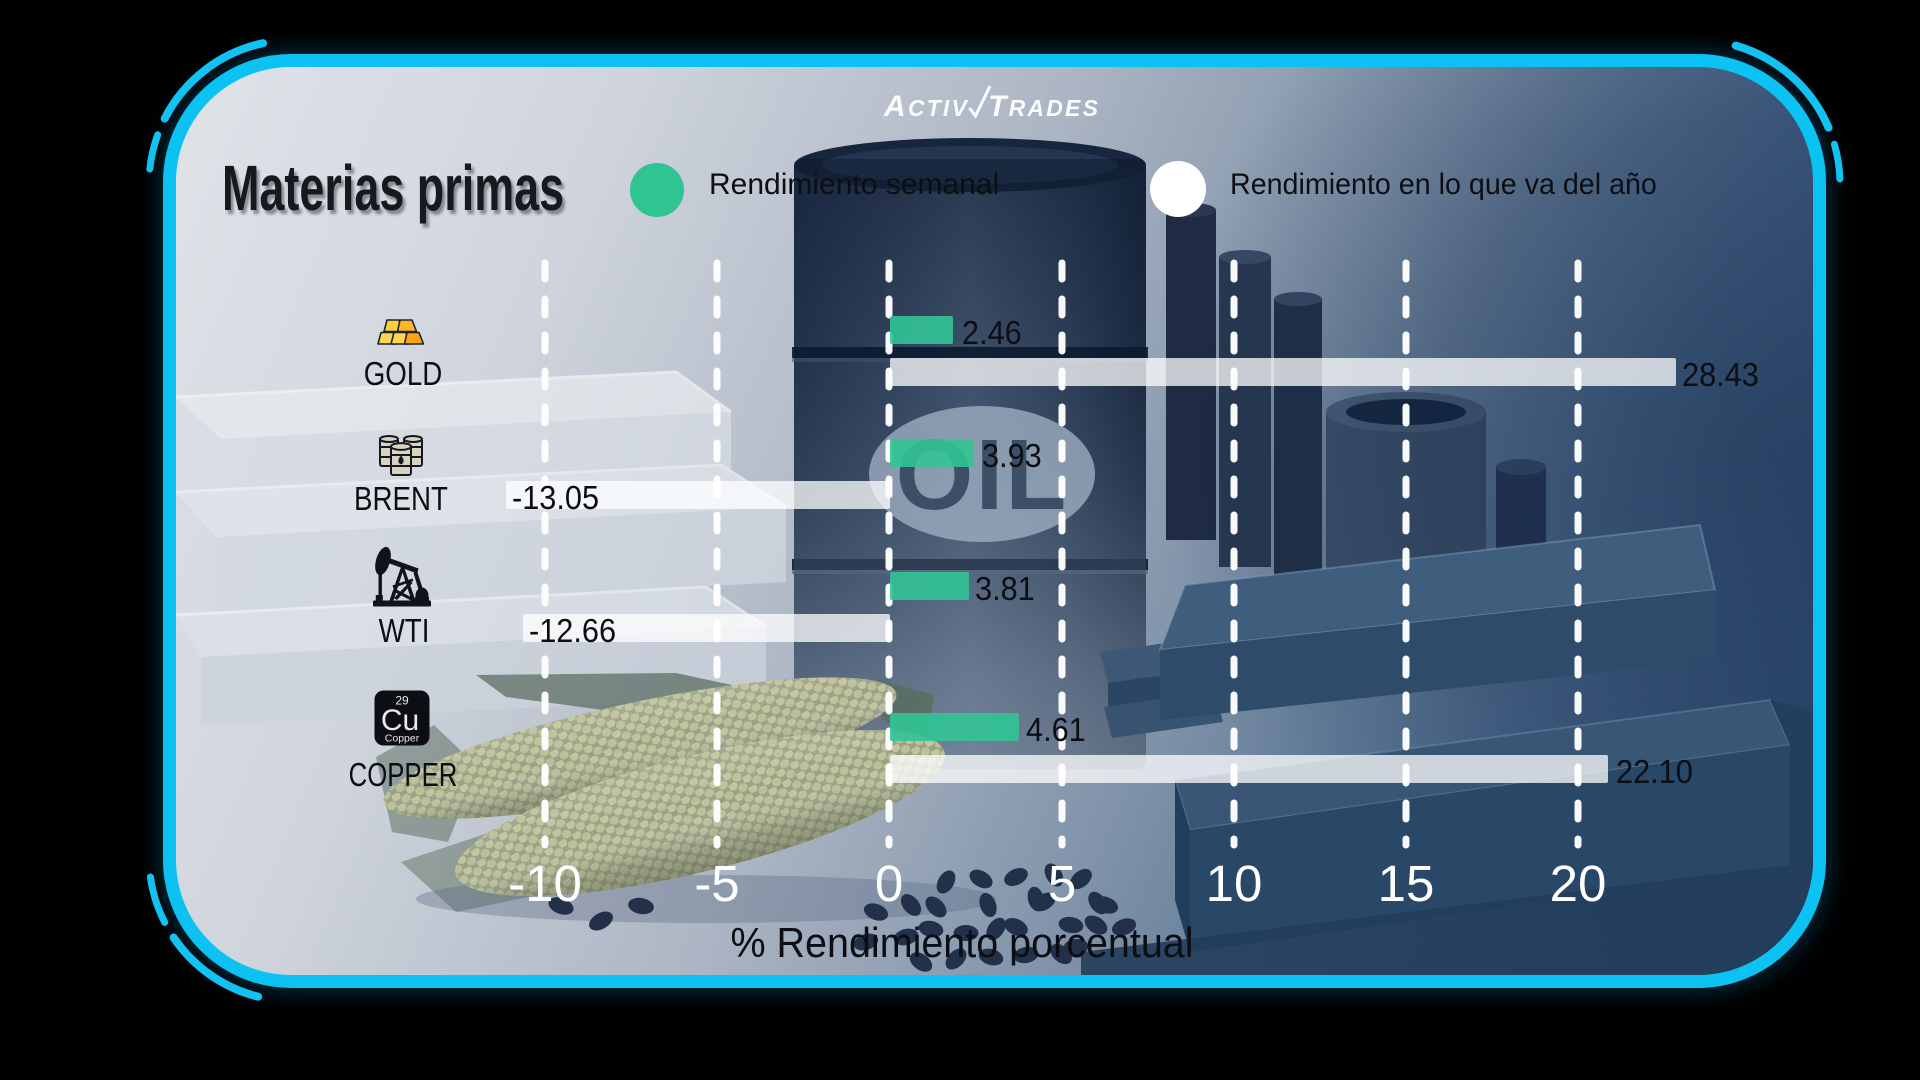  I want to click on svg-text: Copper, so click(402, 739).